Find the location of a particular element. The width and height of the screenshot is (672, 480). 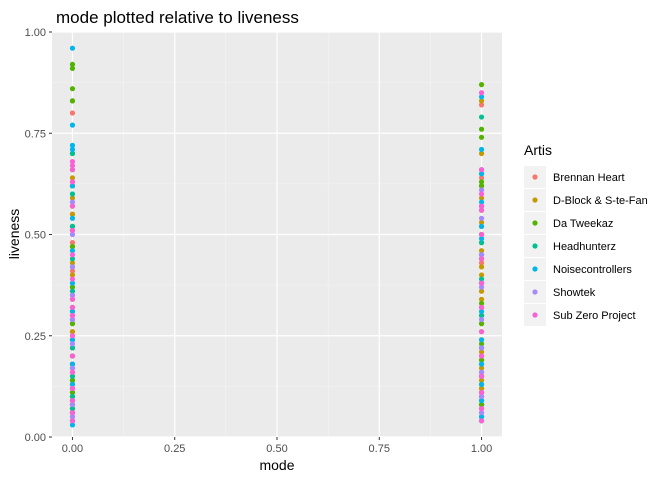

y-tick-label: 0.75 is located at coordinates (35, 134).